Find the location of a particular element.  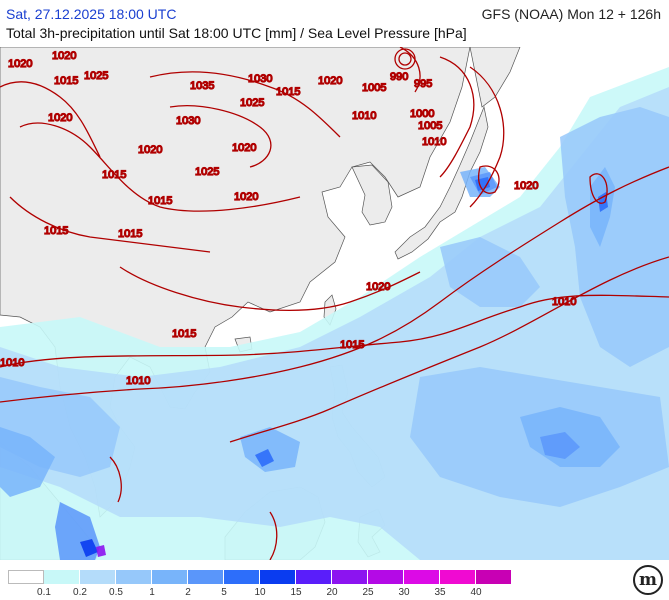

legend-tick-label: 10 is located at coordinates (260, 592).